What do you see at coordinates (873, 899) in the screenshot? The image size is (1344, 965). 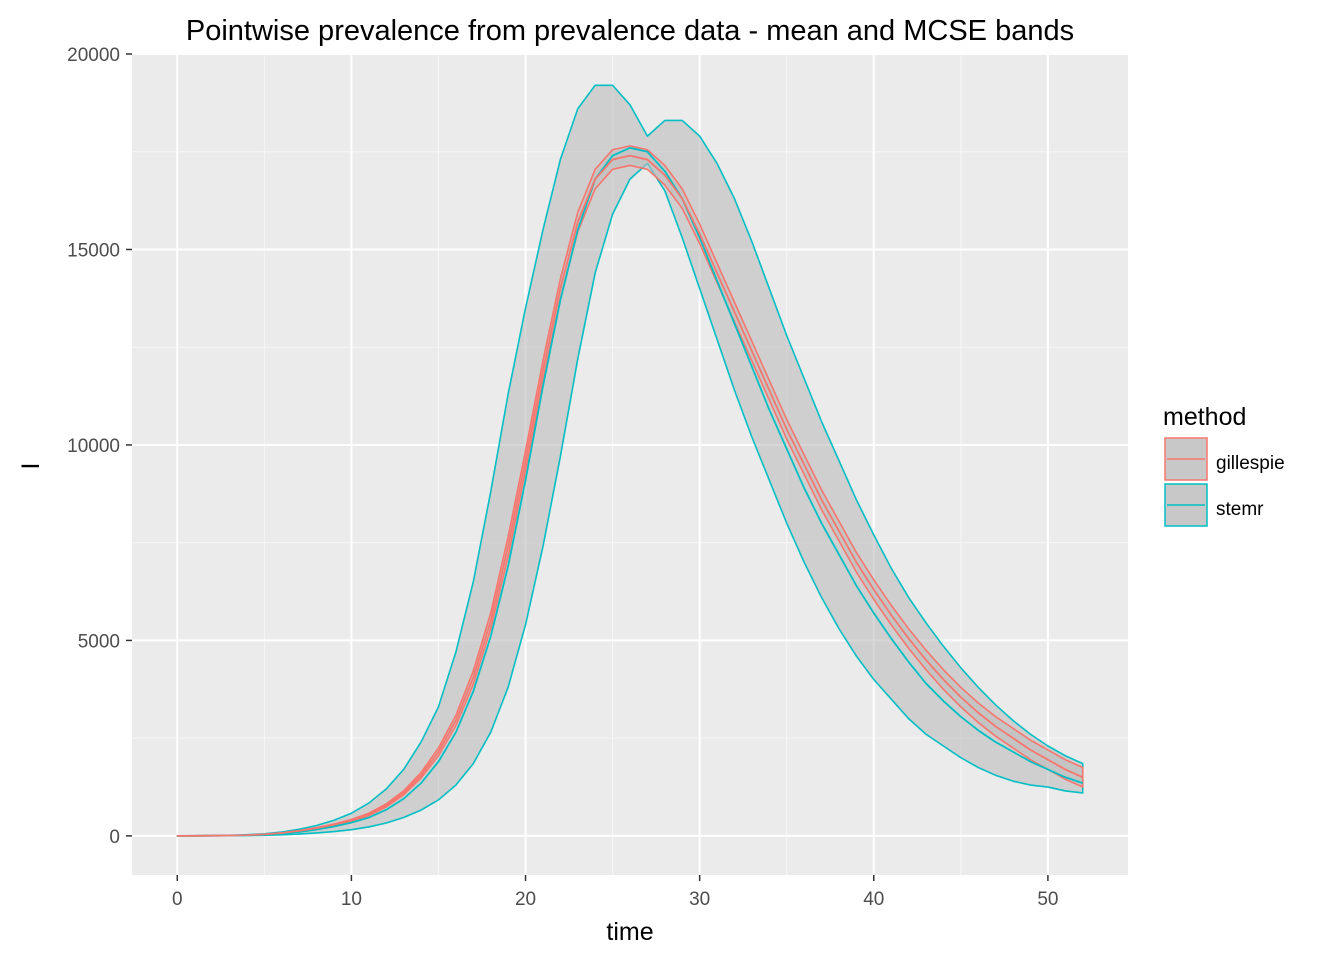 I see `x-tick-label: 40` at bounding box center [873, 899].